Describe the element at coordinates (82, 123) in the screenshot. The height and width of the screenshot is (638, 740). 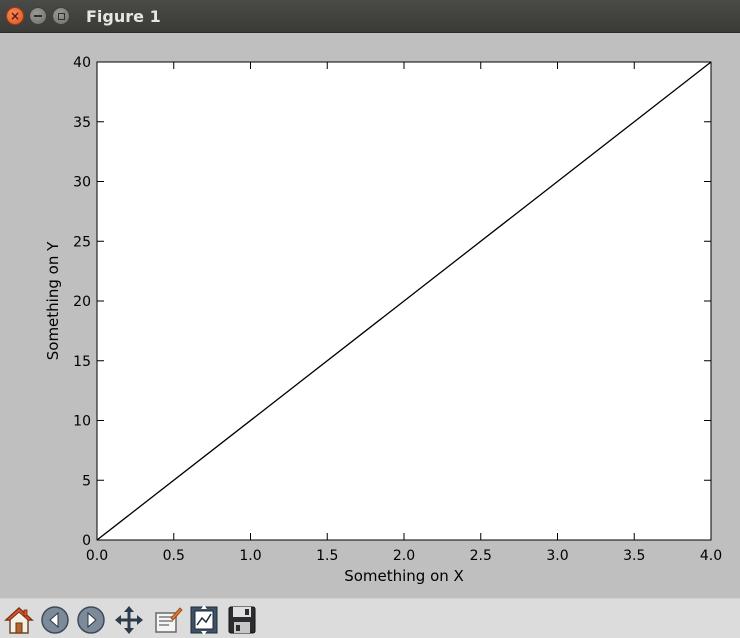
I see `y-tick-label: 35` at that location.